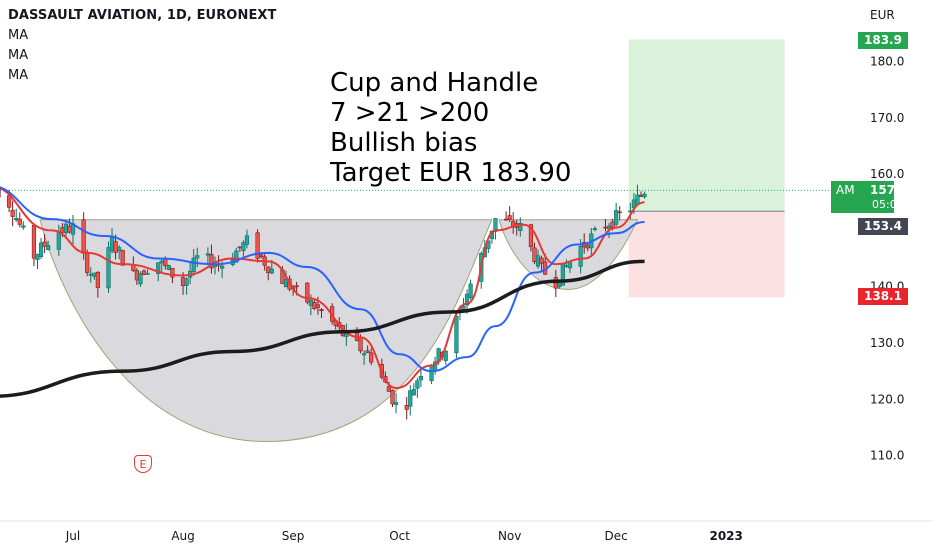 The image size is (932, 550). What do you see at coordinates (887, 62) in the screenshot?
I see `y-tick-label: 180.0` at bounding box center [887, 62].